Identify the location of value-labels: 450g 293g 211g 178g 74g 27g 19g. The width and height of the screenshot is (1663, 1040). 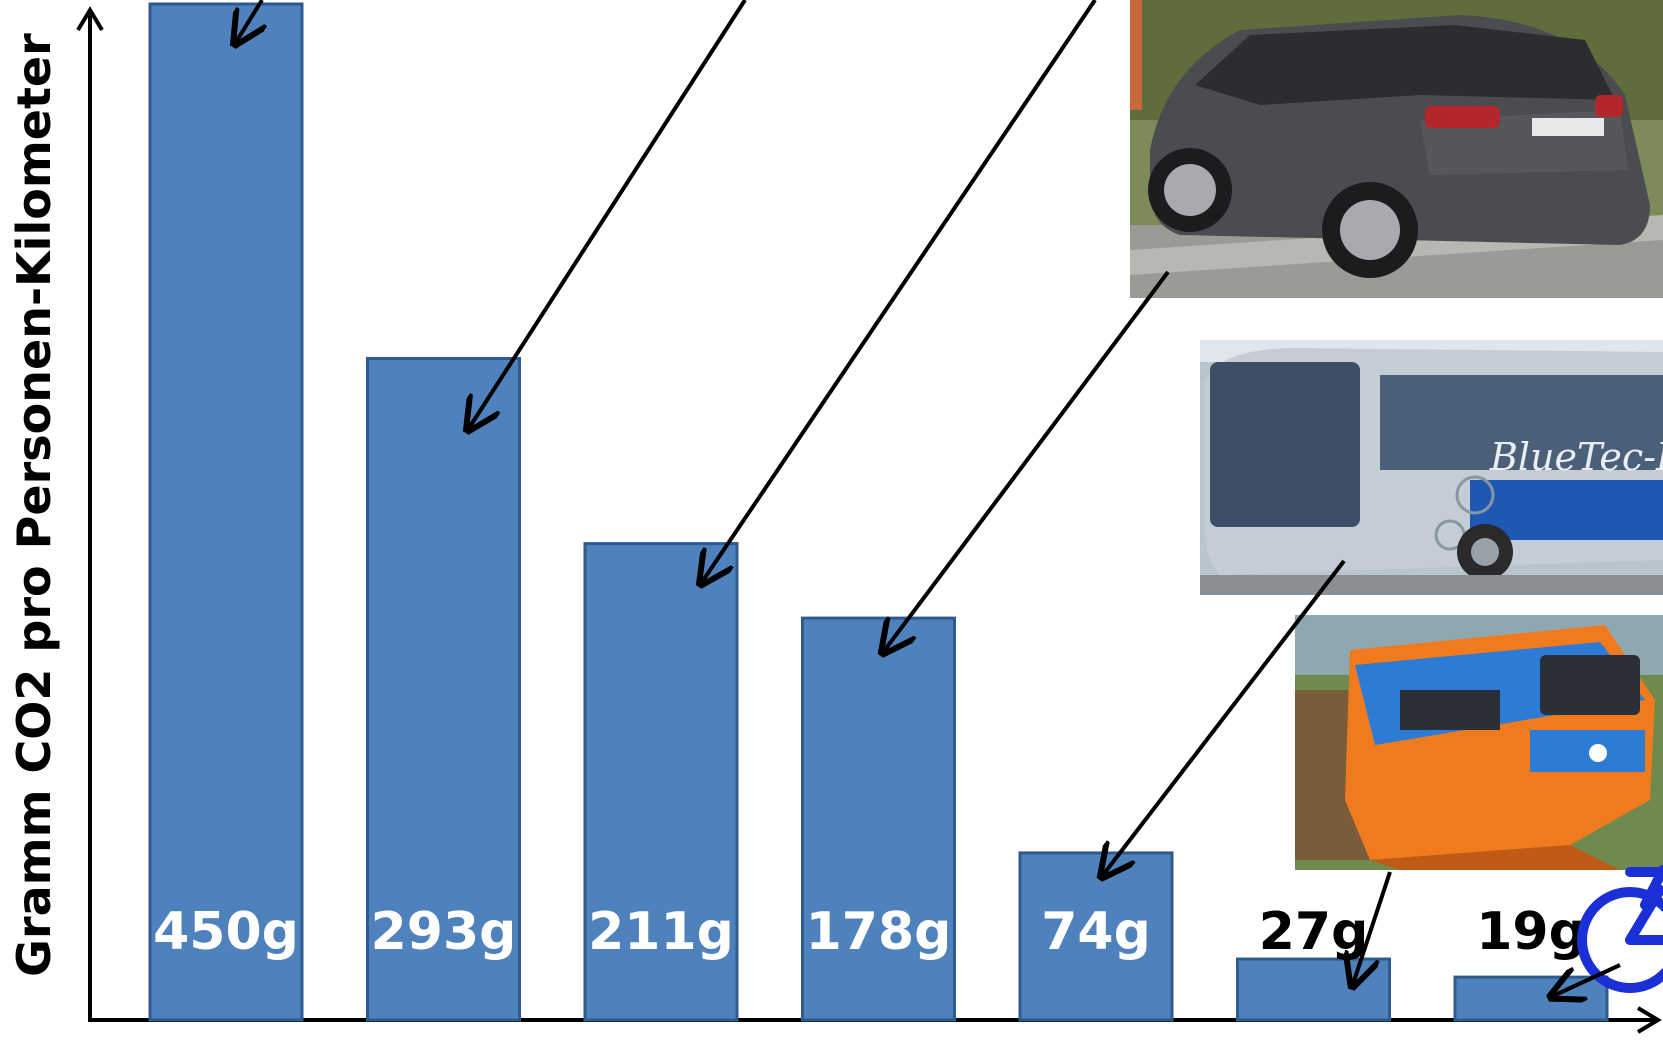
(869, 932).